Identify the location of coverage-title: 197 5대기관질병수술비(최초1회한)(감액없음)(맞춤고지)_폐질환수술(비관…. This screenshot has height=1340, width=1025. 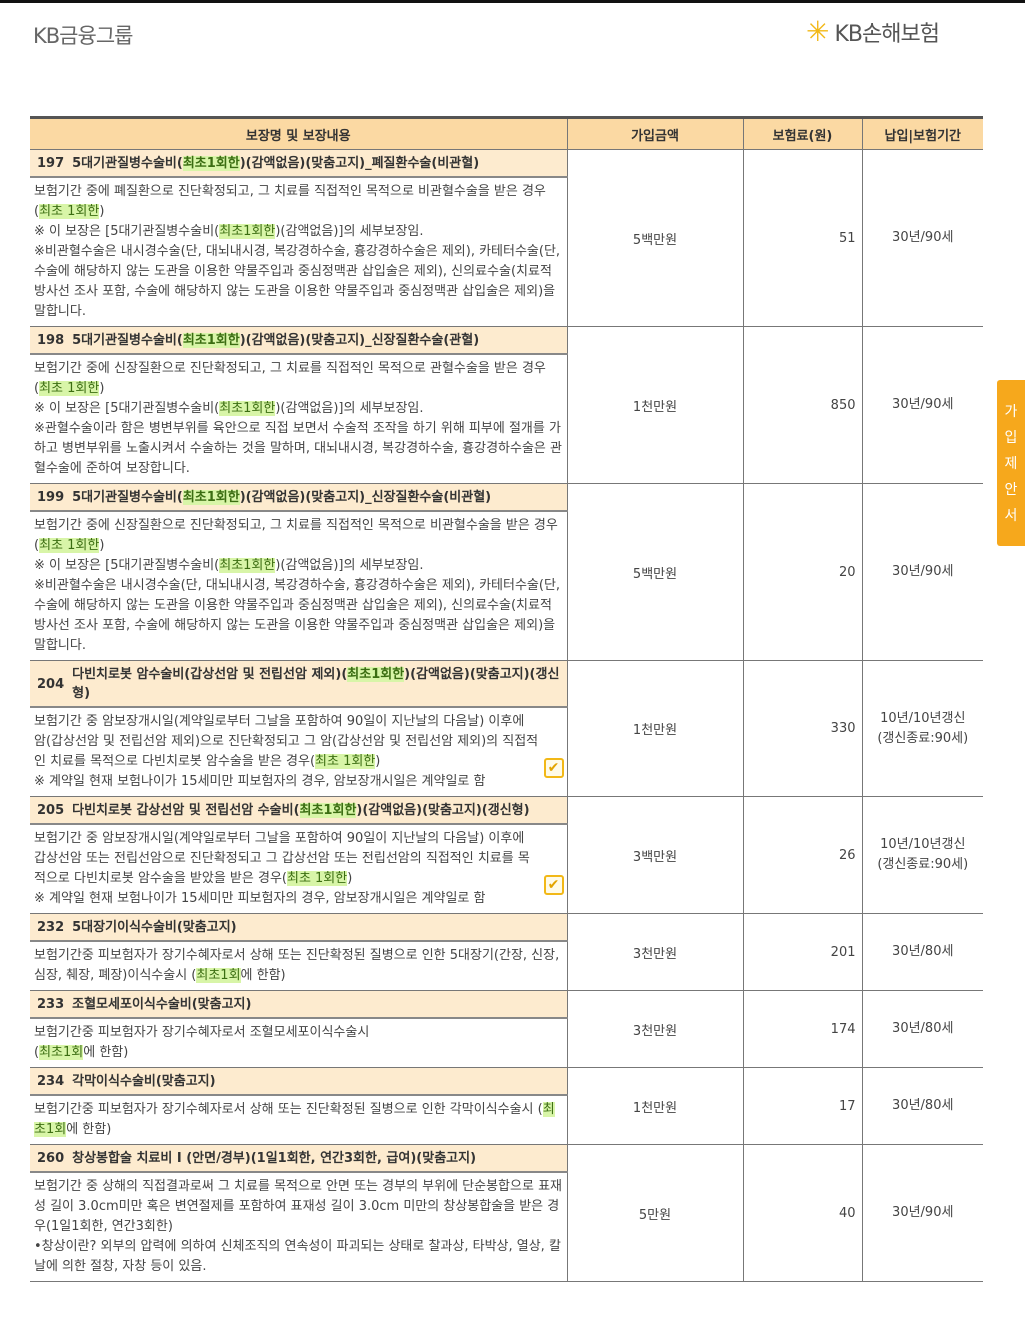
(298, 163).